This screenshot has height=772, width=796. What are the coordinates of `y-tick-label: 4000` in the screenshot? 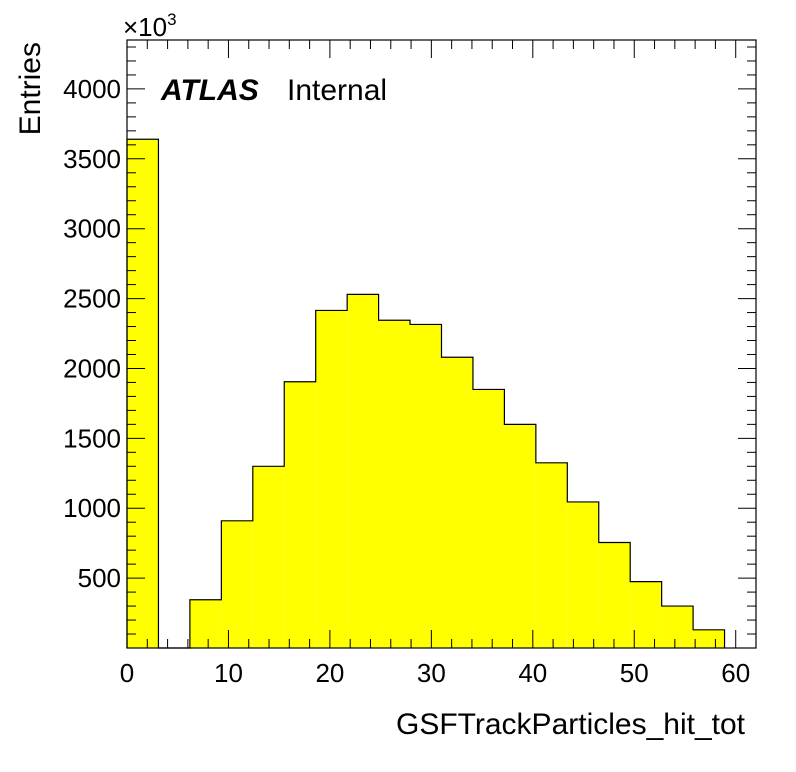 It's located at (92, 89).